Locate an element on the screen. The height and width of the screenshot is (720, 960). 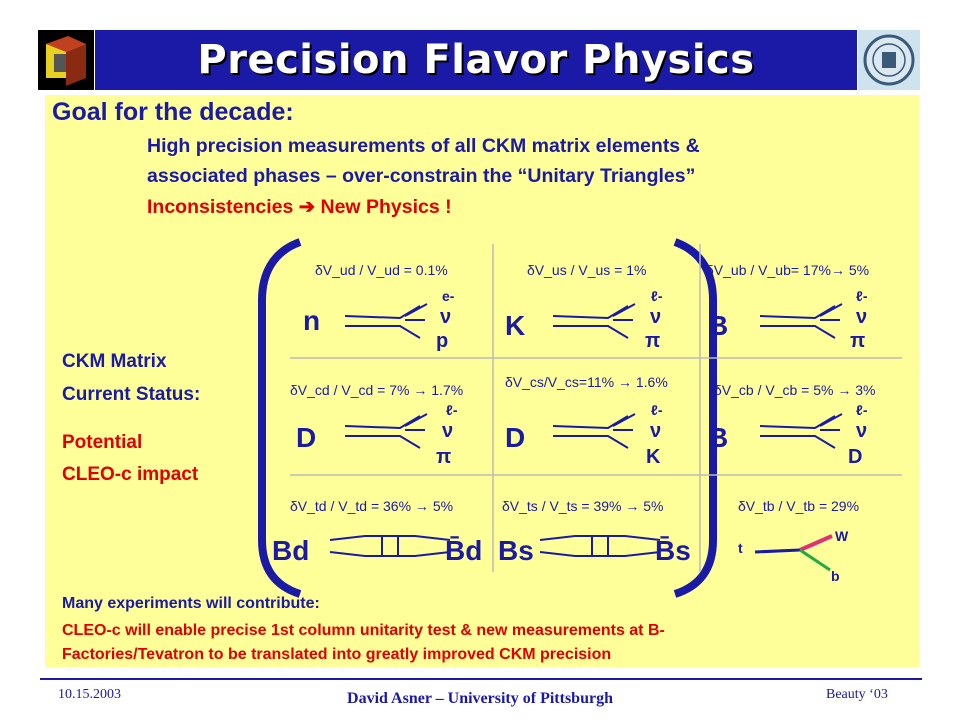
neutron-symbol: n is located at coordinates (312, 320).